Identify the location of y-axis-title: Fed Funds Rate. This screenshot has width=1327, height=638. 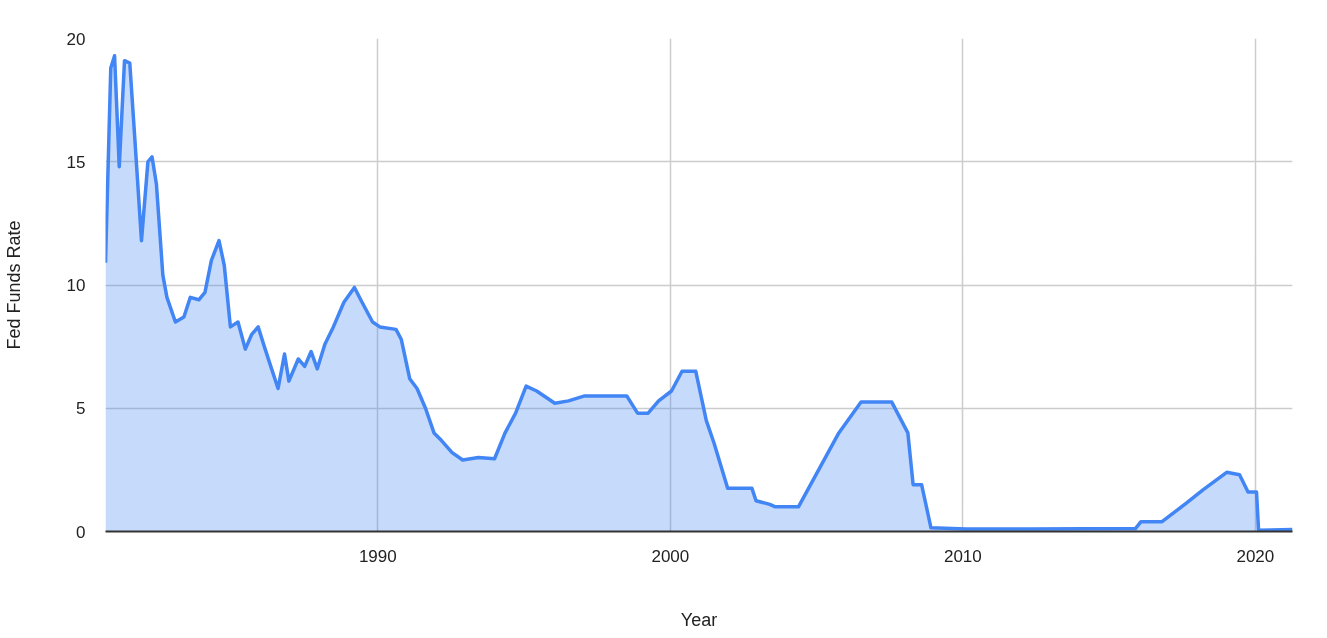
(13, 285).